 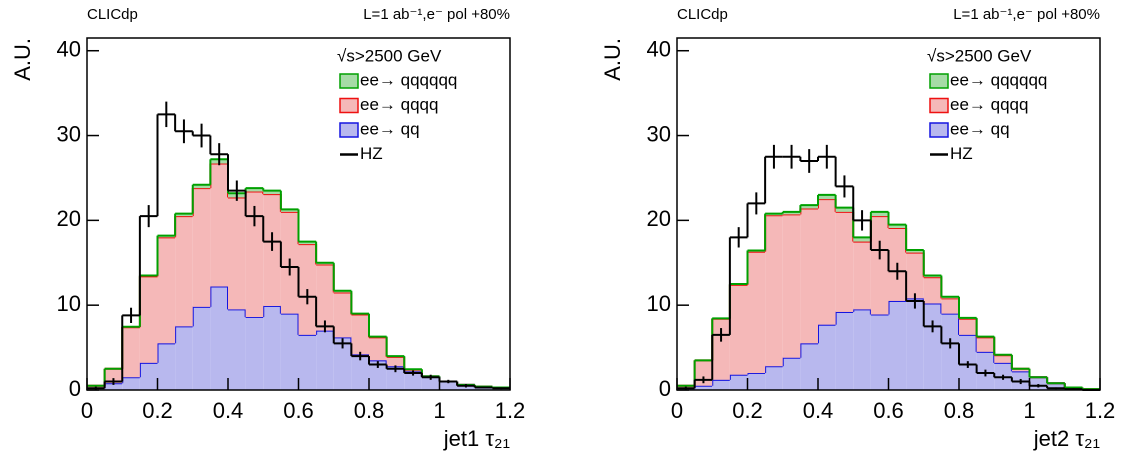 What do you see at coordinates (702, 14) in the screenshot?
I see `corner-left: CLICdp` at bounding box center [702, 14].